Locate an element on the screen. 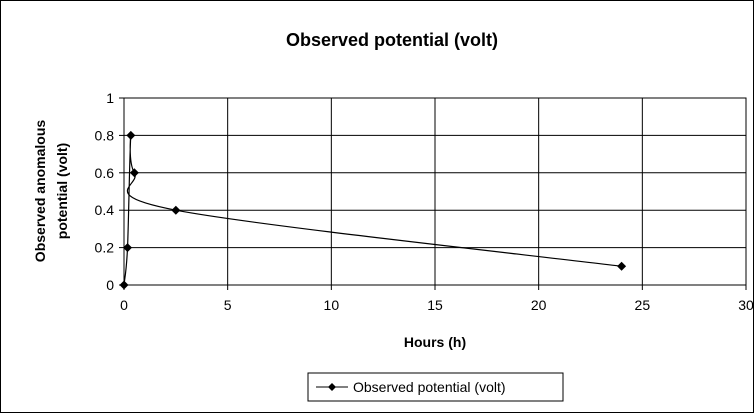  x-tick-label-3: 15 is located at coordinates (435, 305).